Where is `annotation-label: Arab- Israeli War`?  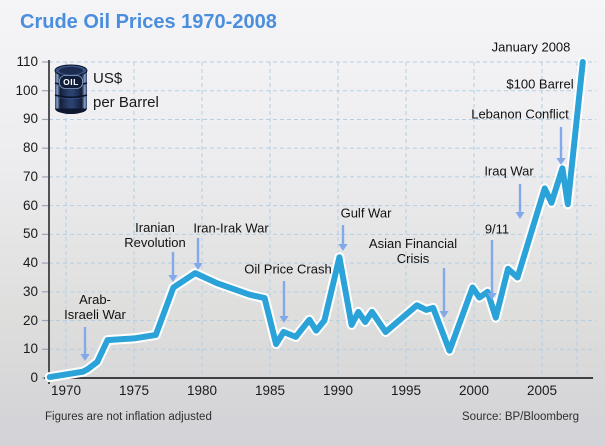 annotation-label: Arab- Israeli War is located at coordinates (95, 307).